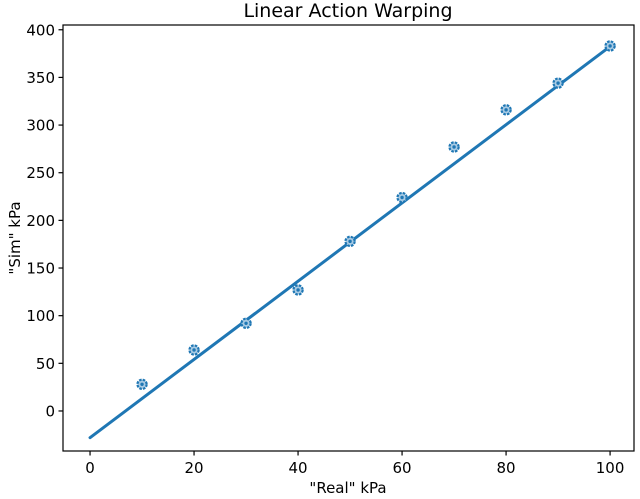  I want to click on x-axis-label: "Real" kPa, so click(347, 488).